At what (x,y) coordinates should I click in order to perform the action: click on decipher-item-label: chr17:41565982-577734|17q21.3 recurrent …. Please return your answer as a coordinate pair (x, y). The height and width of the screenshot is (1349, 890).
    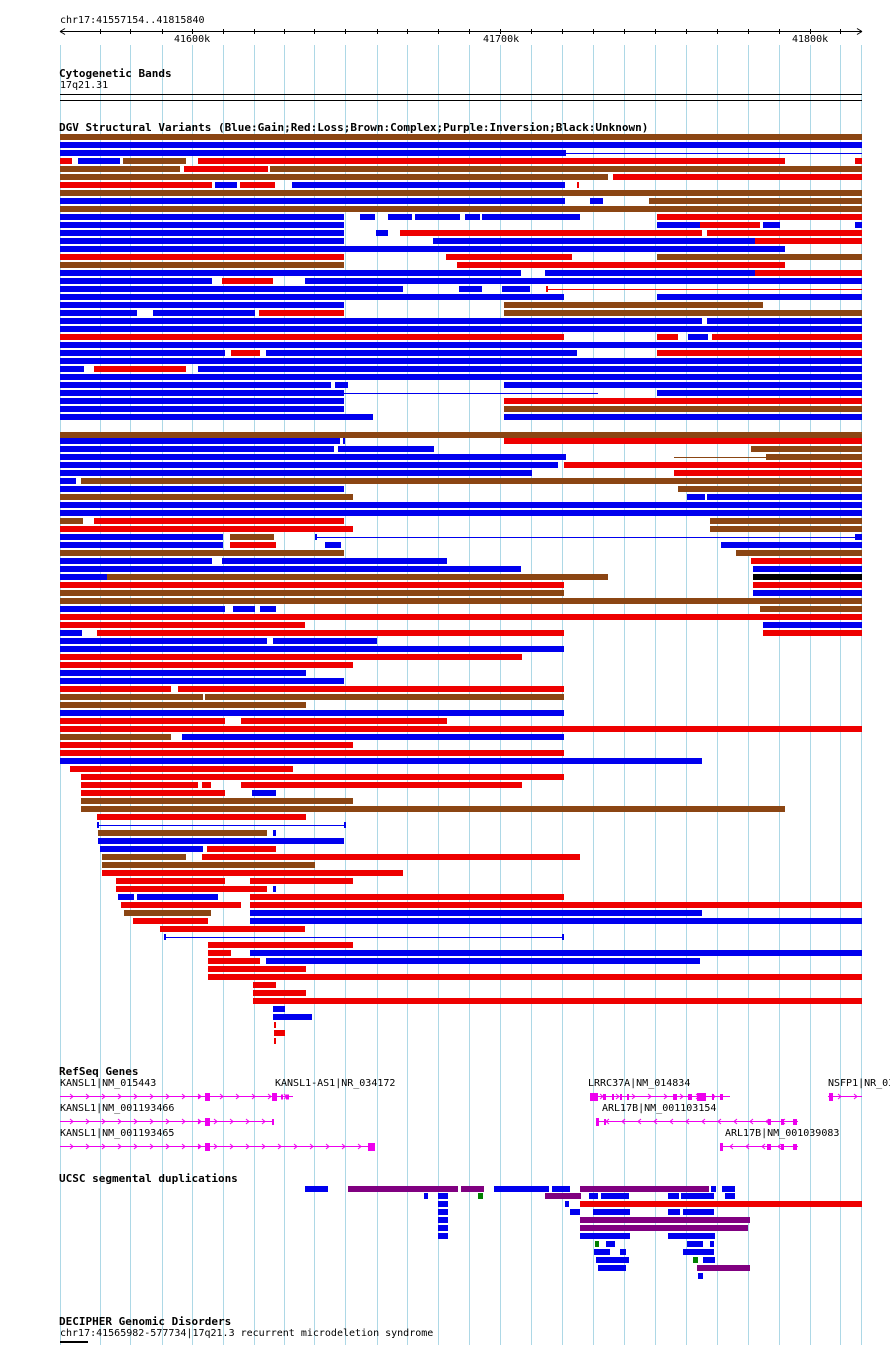
    Looking at the image, I should click on (247, 1333).